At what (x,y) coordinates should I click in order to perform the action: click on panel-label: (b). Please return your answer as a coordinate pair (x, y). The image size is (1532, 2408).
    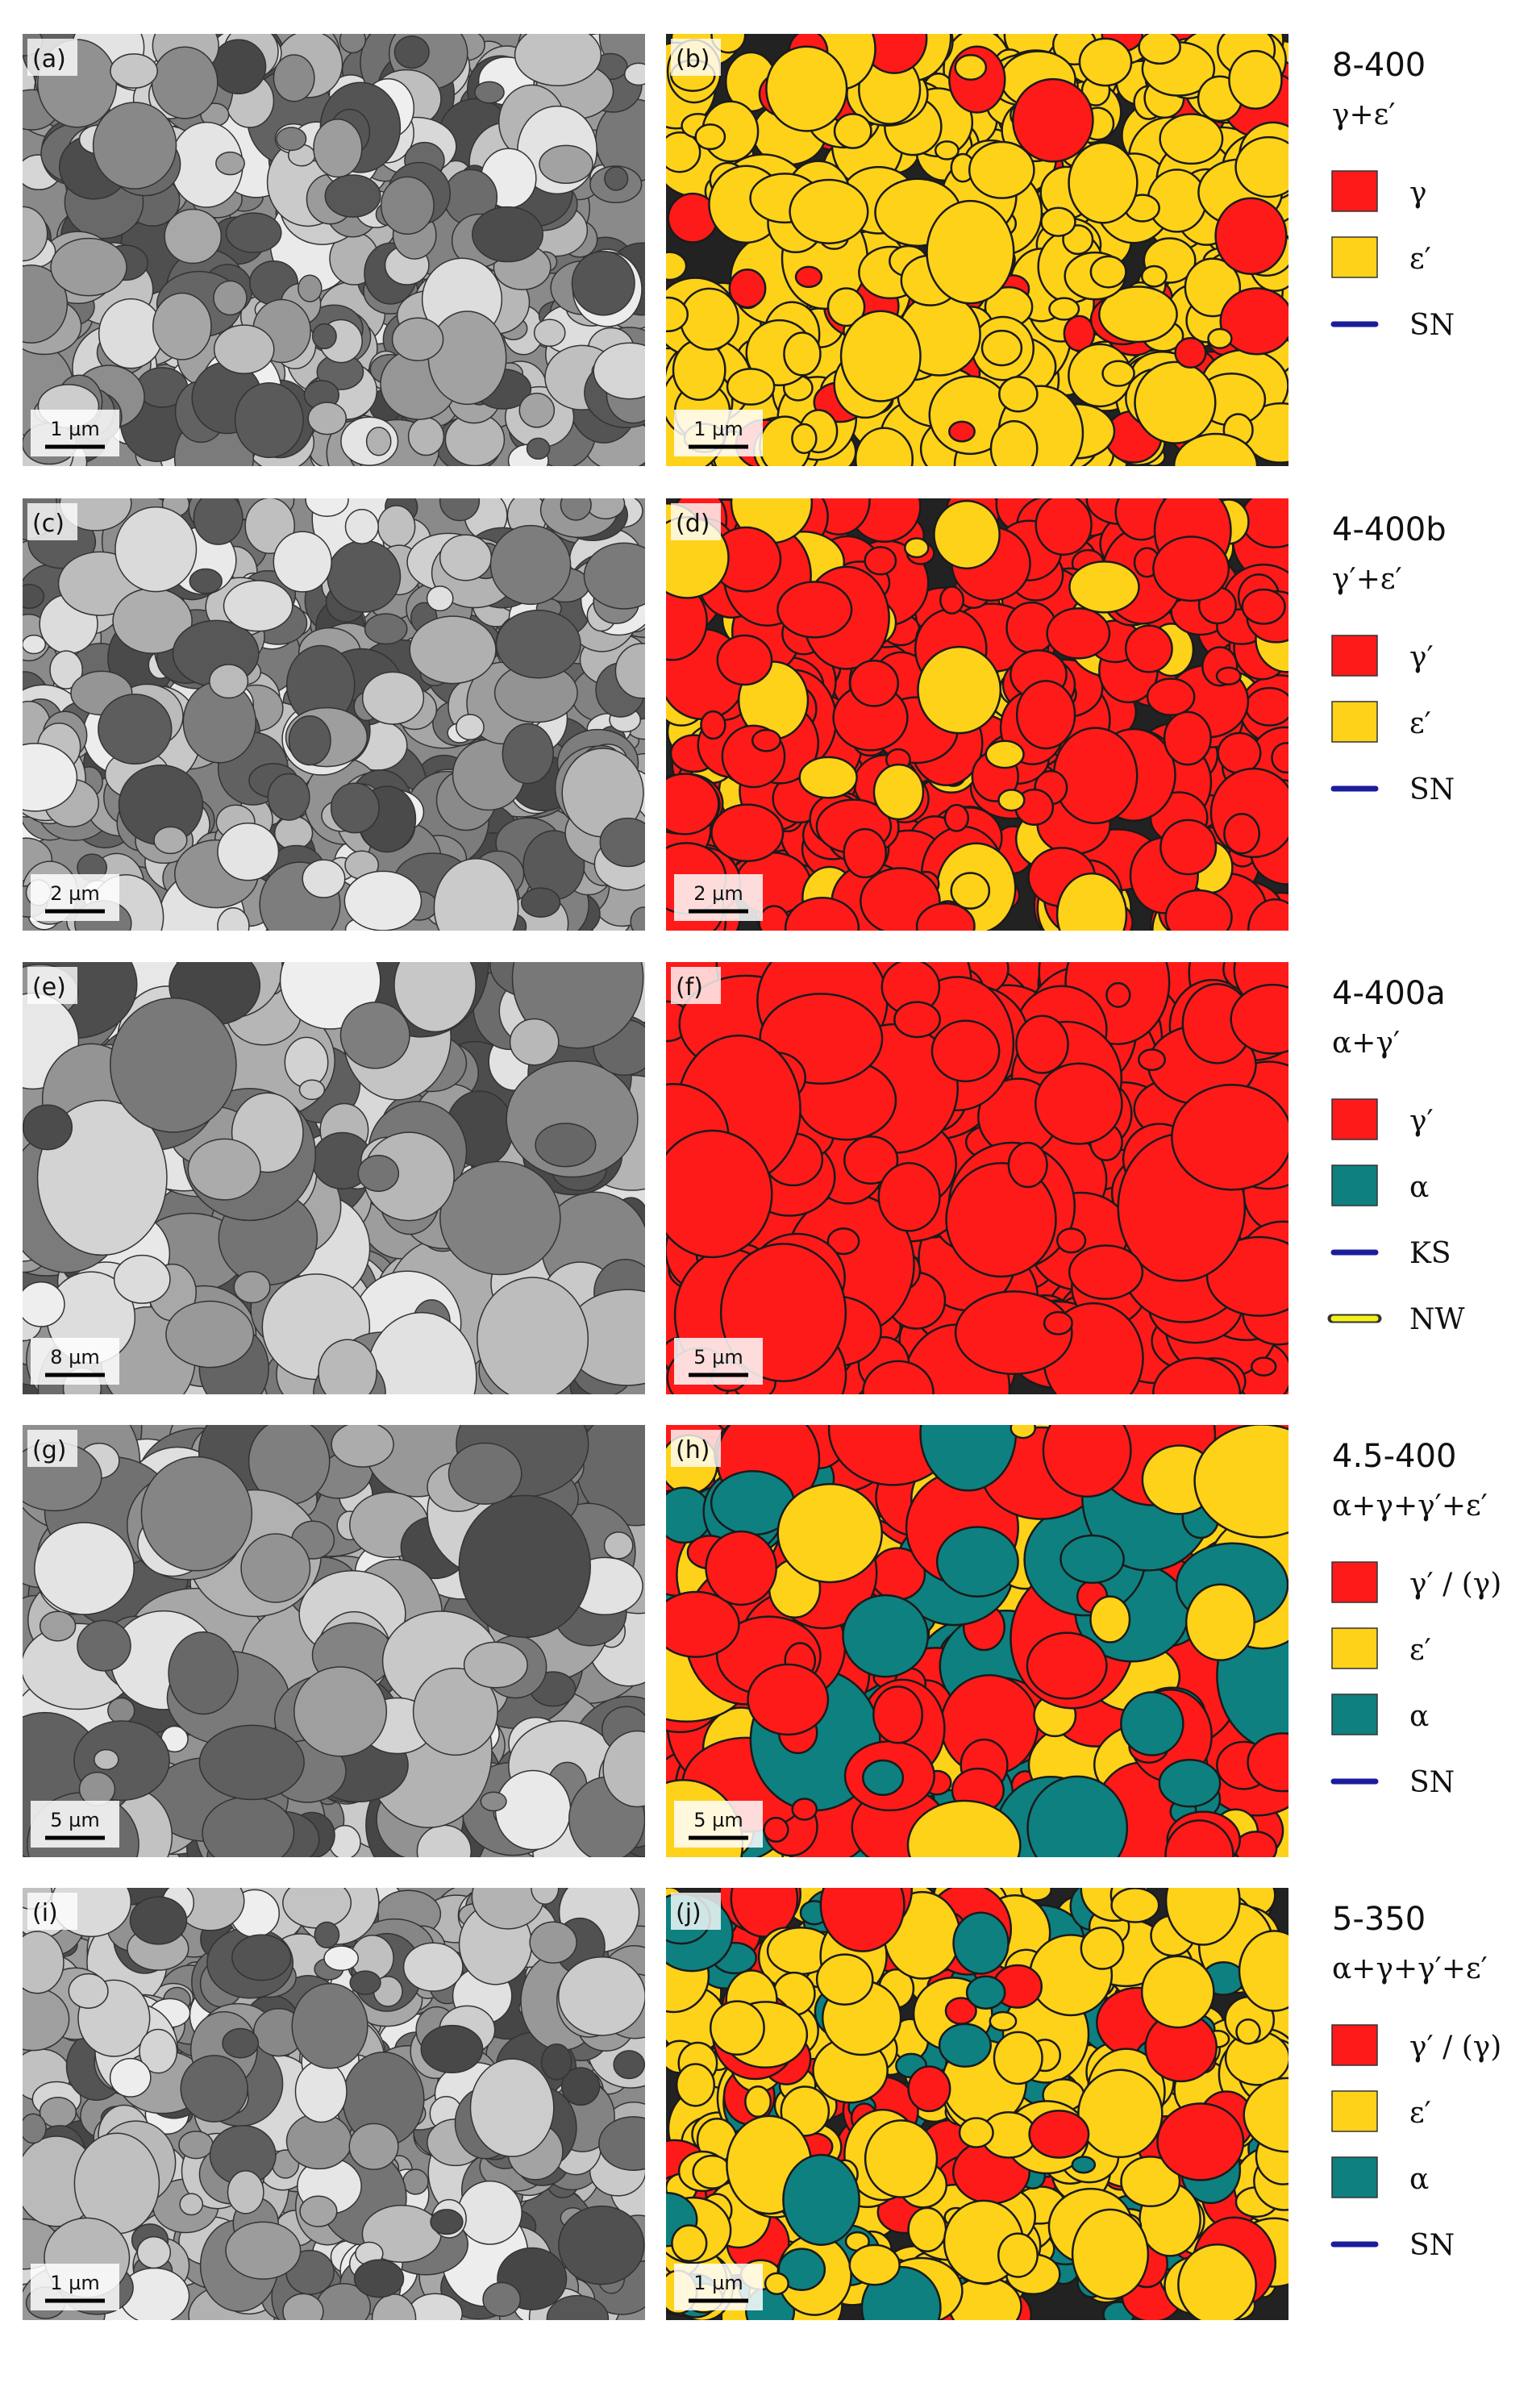
    Looking at the image, I should click on (693, 59).